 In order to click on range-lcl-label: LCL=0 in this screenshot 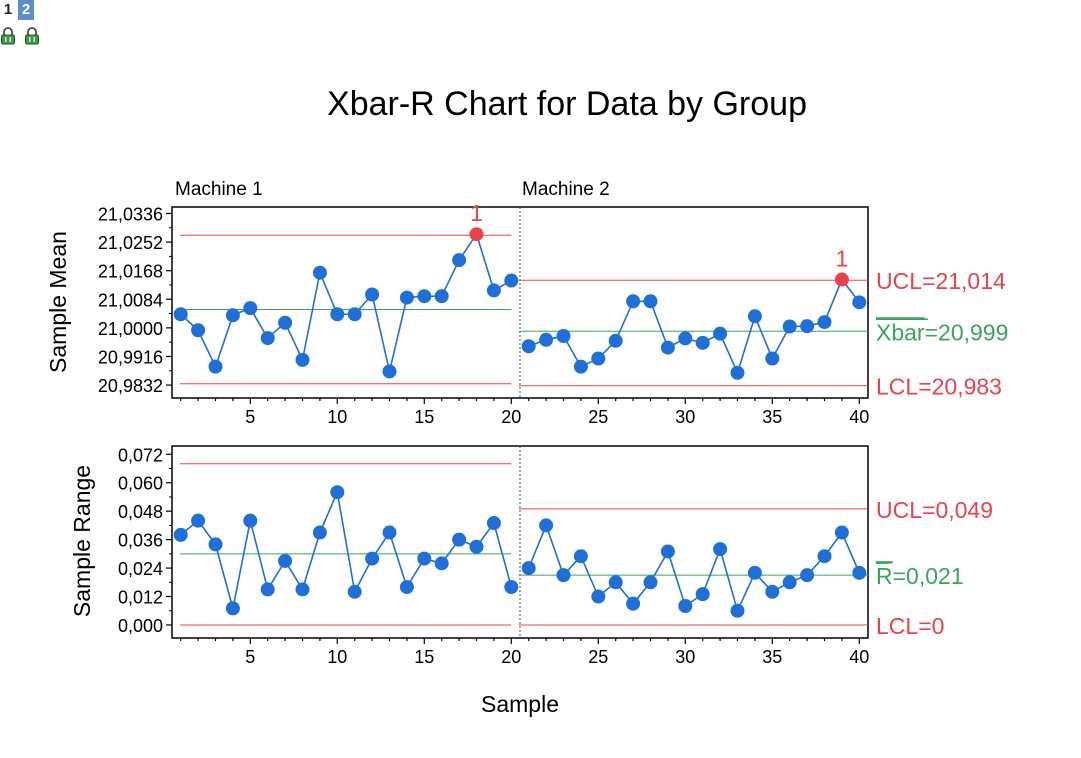, I will do `click(910, 626)`.